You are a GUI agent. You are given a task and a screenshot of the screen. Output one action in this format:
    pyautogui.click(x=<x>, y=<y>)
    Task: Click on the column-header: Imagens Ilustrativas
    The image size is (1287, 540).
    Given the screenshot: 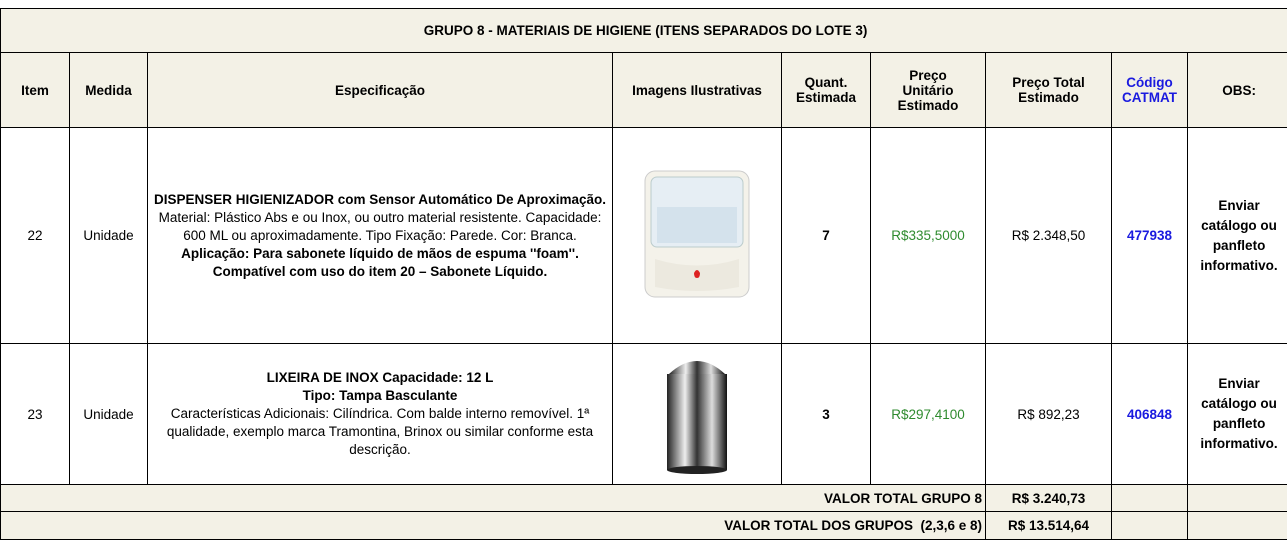 What is the action you would take?
    pyautogui.click(x=697, y=90)
    